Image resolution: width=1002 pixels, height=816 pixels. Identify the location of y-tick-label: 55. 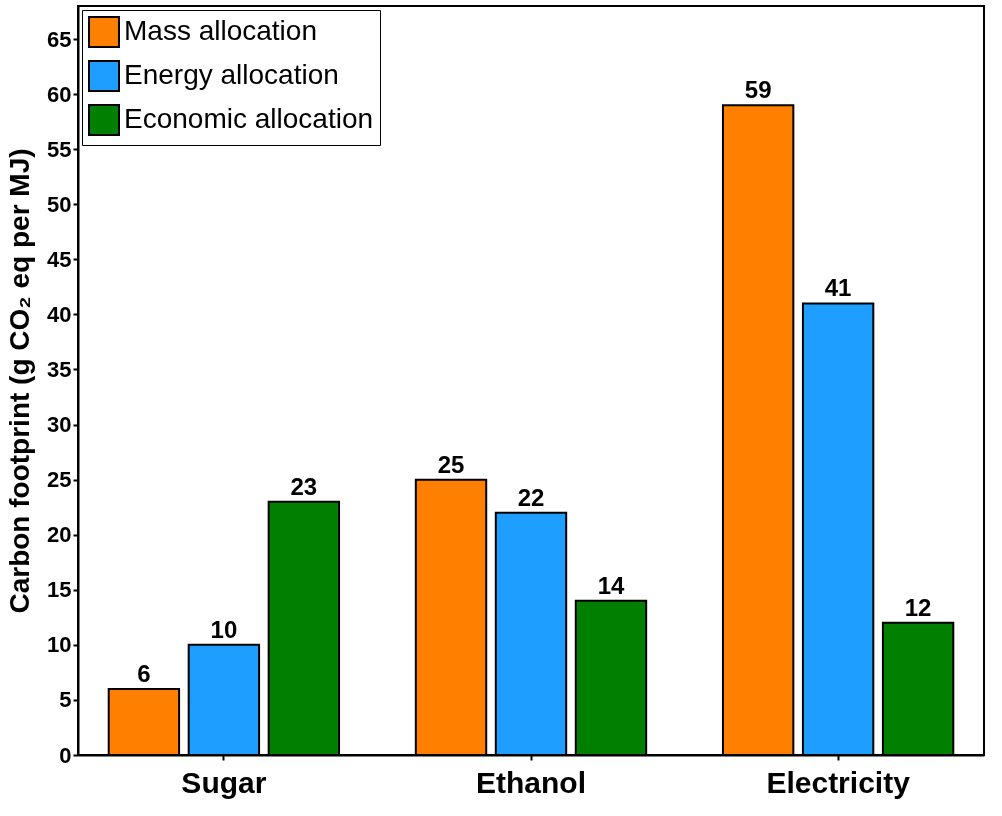
(59, 149).